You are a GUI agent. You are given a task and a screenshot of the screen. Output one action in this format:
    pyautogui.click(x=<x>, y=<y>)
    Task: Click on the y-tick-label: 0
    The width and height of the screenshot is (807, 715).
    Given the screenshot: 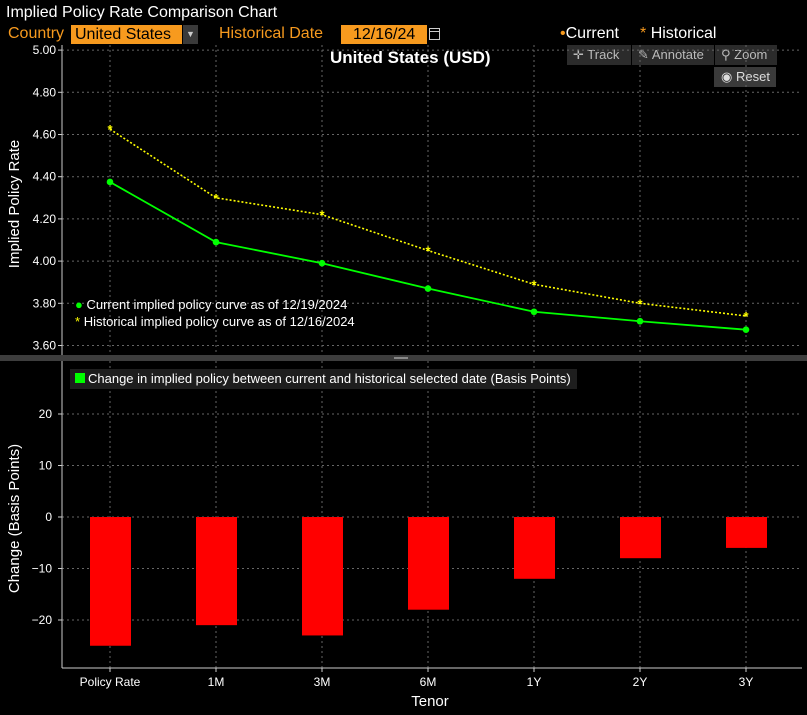 What is the action you would take?
    pyautogui.click(x=48, y=517)
    